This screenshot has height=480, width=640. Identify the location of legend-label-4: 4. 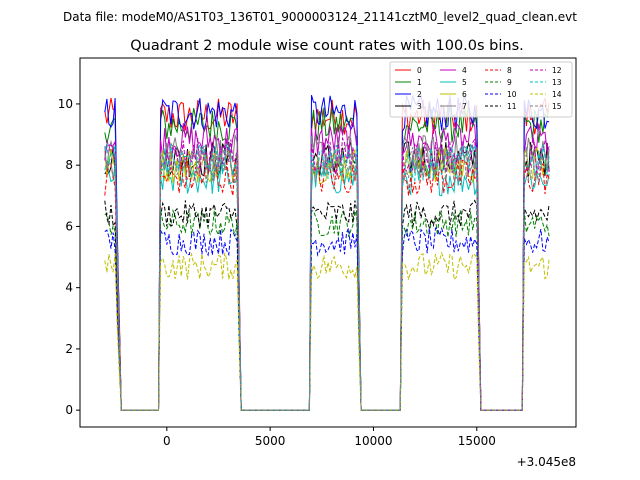
(464, 70).